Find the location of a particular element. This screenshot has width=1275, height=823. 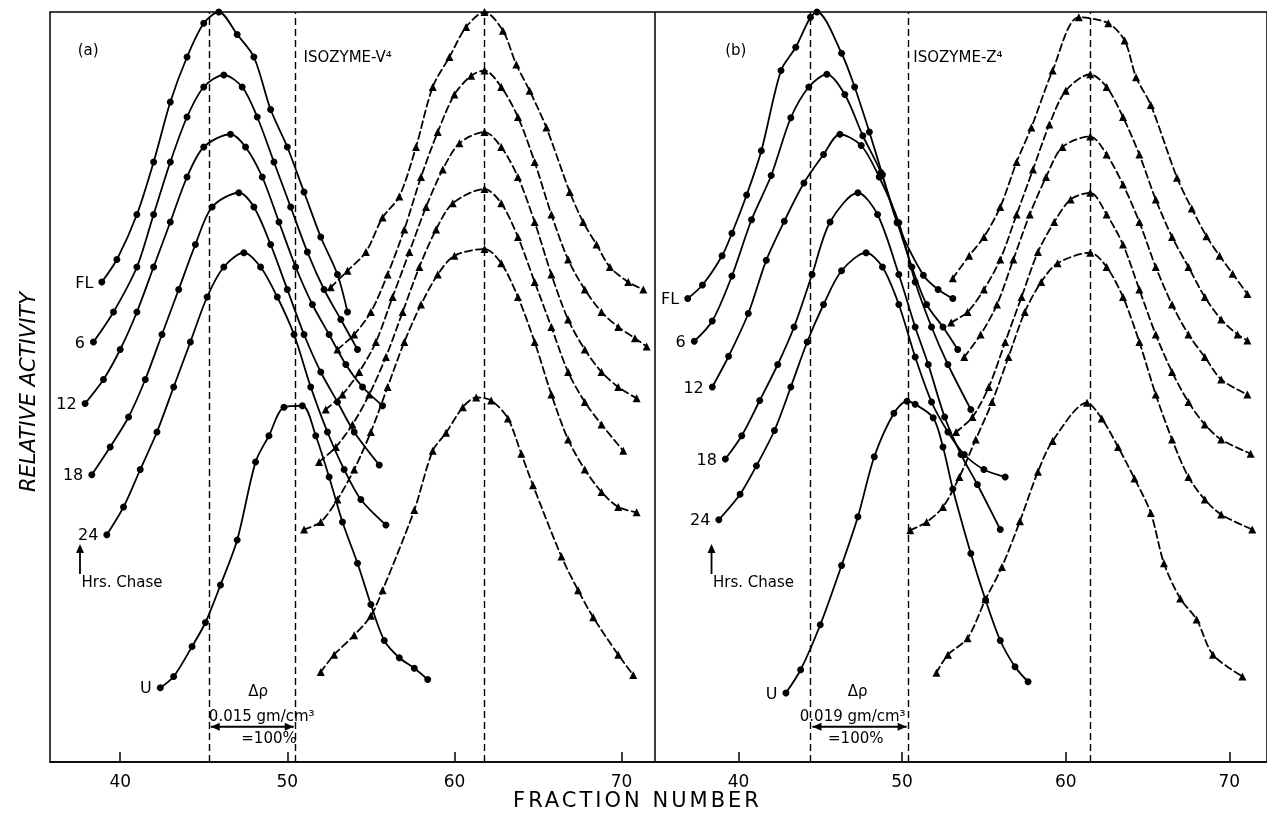

annotation: ISOZYME-V⁴ is located at coordinates (347, 57).